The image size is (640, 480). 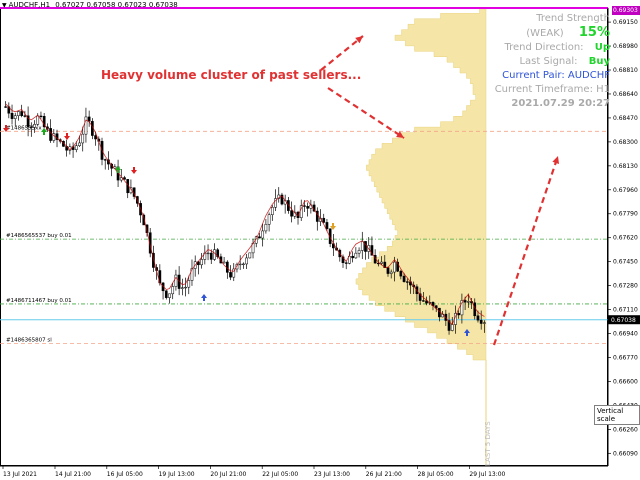 What do you see at coordinates (39, 301) in the screenshot?
I see `order-level-label: #1486711467 buy 0.01` at bounding box center [39, 301].